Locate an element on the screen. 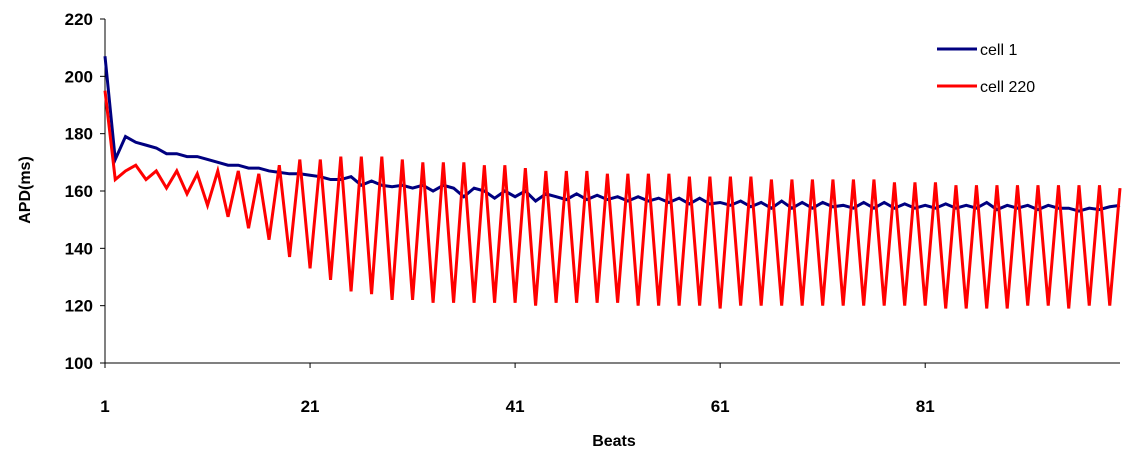 The width and height of the screenshot is (1122, 460). y-tick-label: 120 is located at coordinates (79, 306).